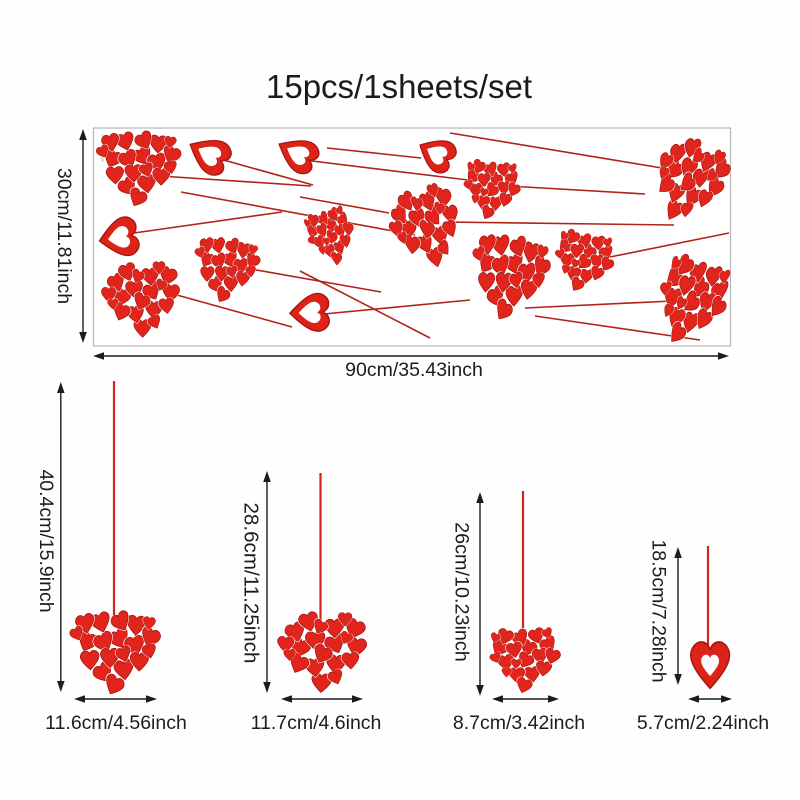  Describe the element at coordinates (414, 370) in the screenshot. I see `svg-text: 90cm/35.43inch` at that location.